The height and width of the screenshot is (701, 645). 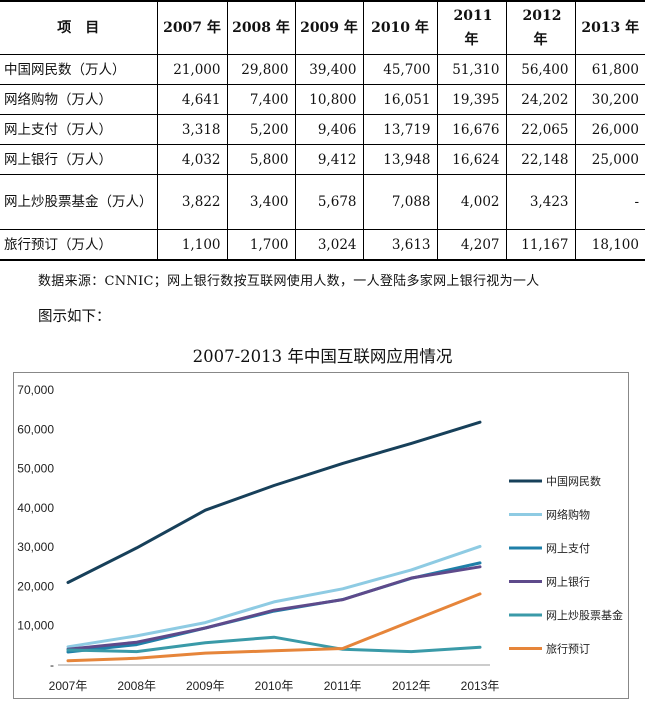 I want to click on header-cell: 2008 年, so click(x=261, y=27).